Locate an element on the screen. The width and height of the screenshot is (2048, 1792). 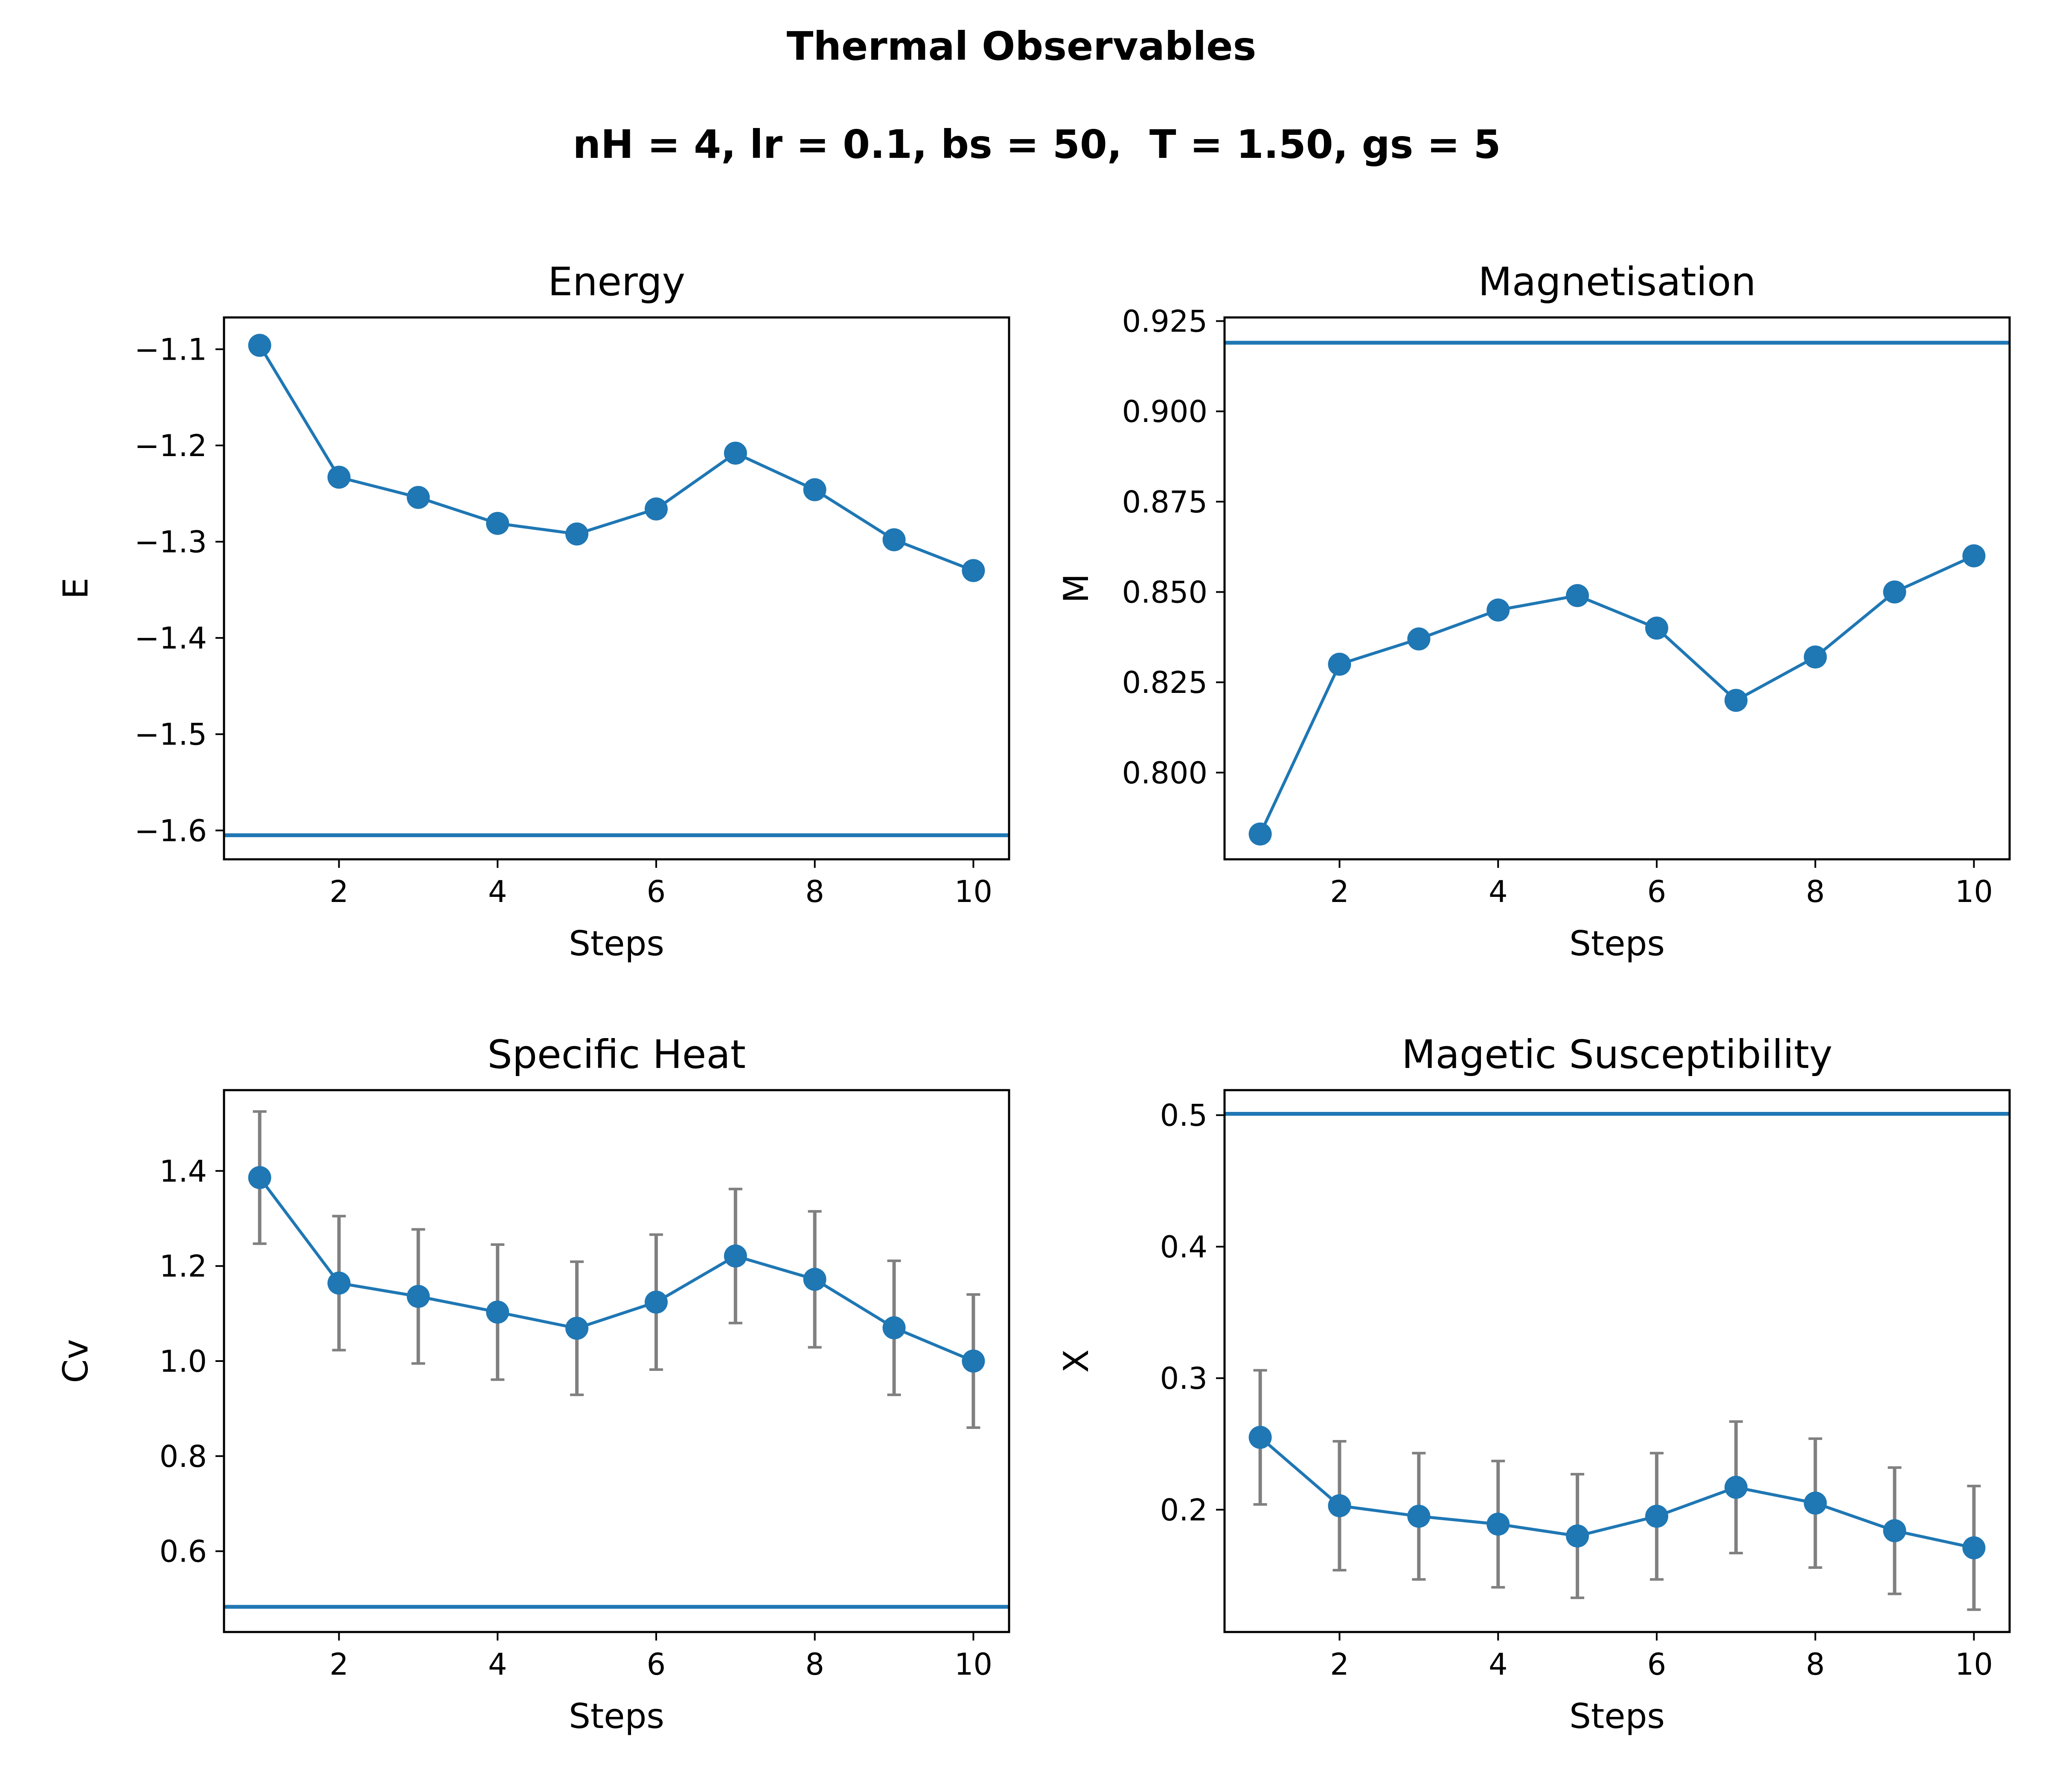
y-tick-label: 1.0 is located at coordinates (183, 1361).